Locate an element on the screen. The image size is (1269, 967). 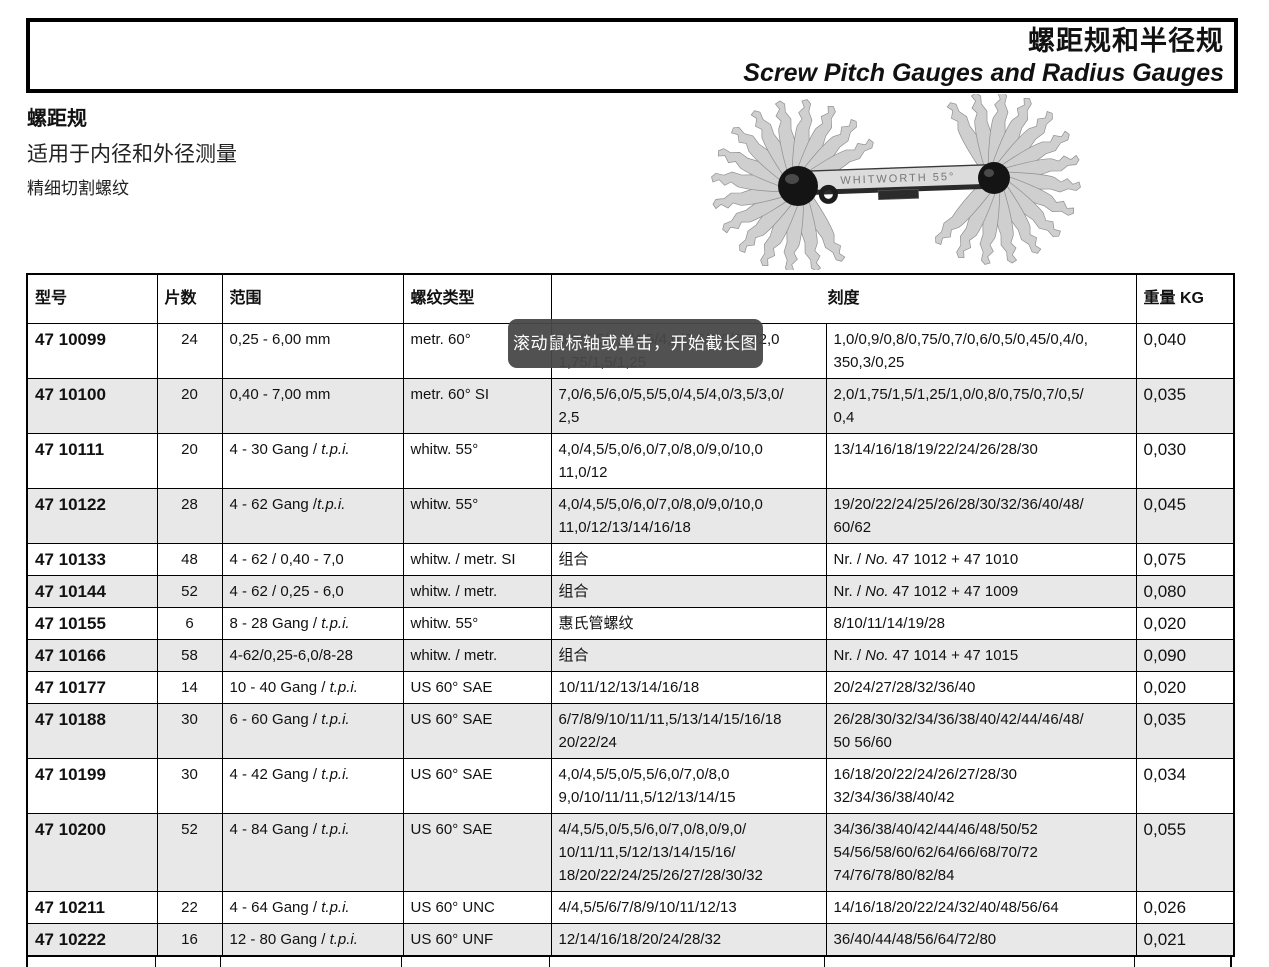
range-cell: 12 - 80 Gang / t.p.i. is located at coordinates (312, 939).